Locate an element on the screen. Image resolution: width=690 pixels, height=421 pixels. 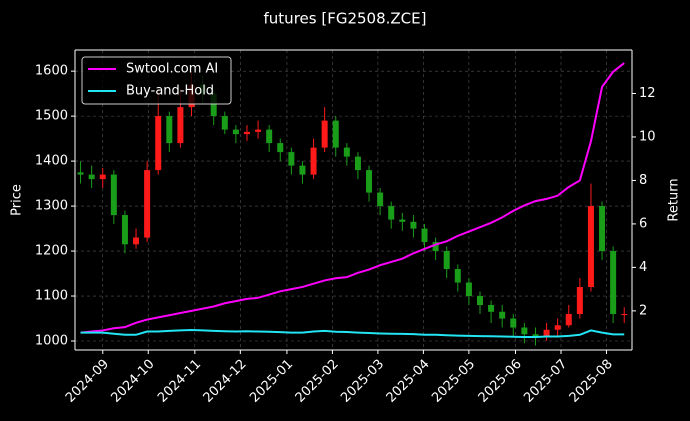
y2-tick-label: 2 is located at coordinates (643, 310).